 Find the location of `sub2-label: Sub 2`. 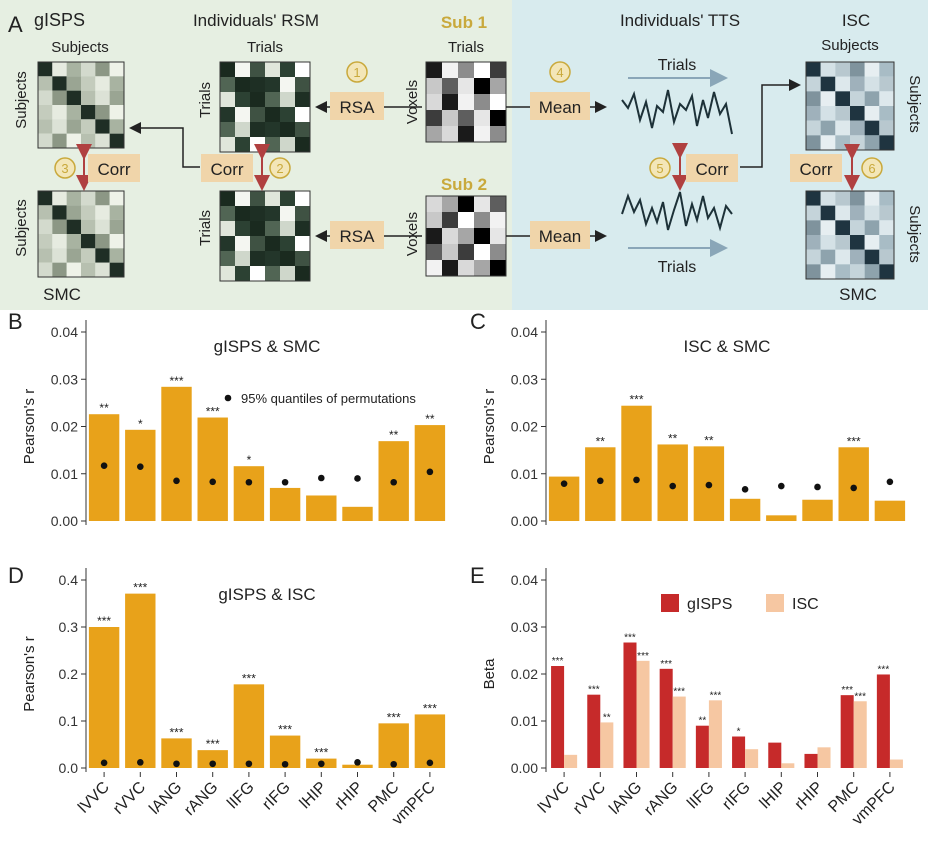

sub2-label: Sub 2 is located at coordinates (464, 184).